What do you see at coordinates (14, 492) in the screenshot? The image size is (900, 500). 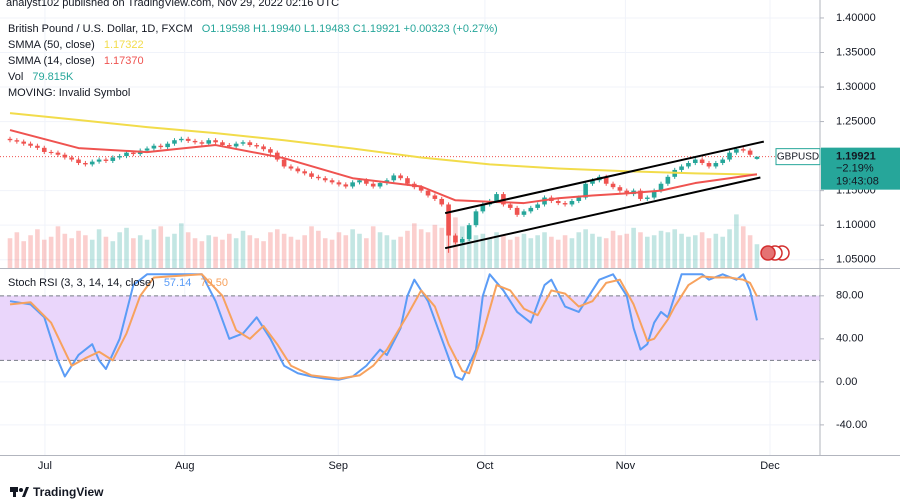 I see `logo-part` at bounding box center [14, 492].